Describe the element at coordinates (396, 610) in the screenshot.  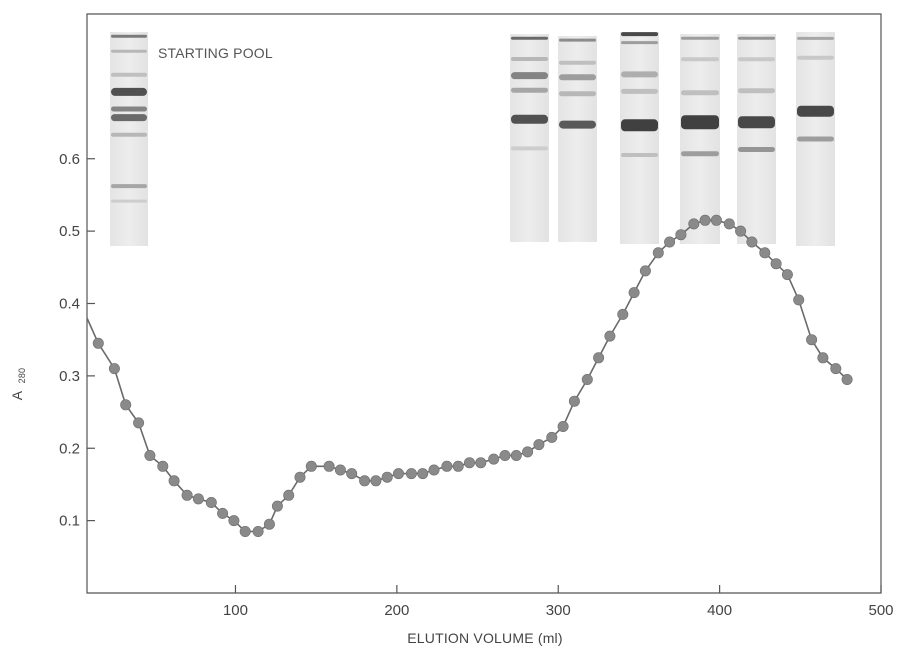
I see `x-tick-label: 200` at that location.